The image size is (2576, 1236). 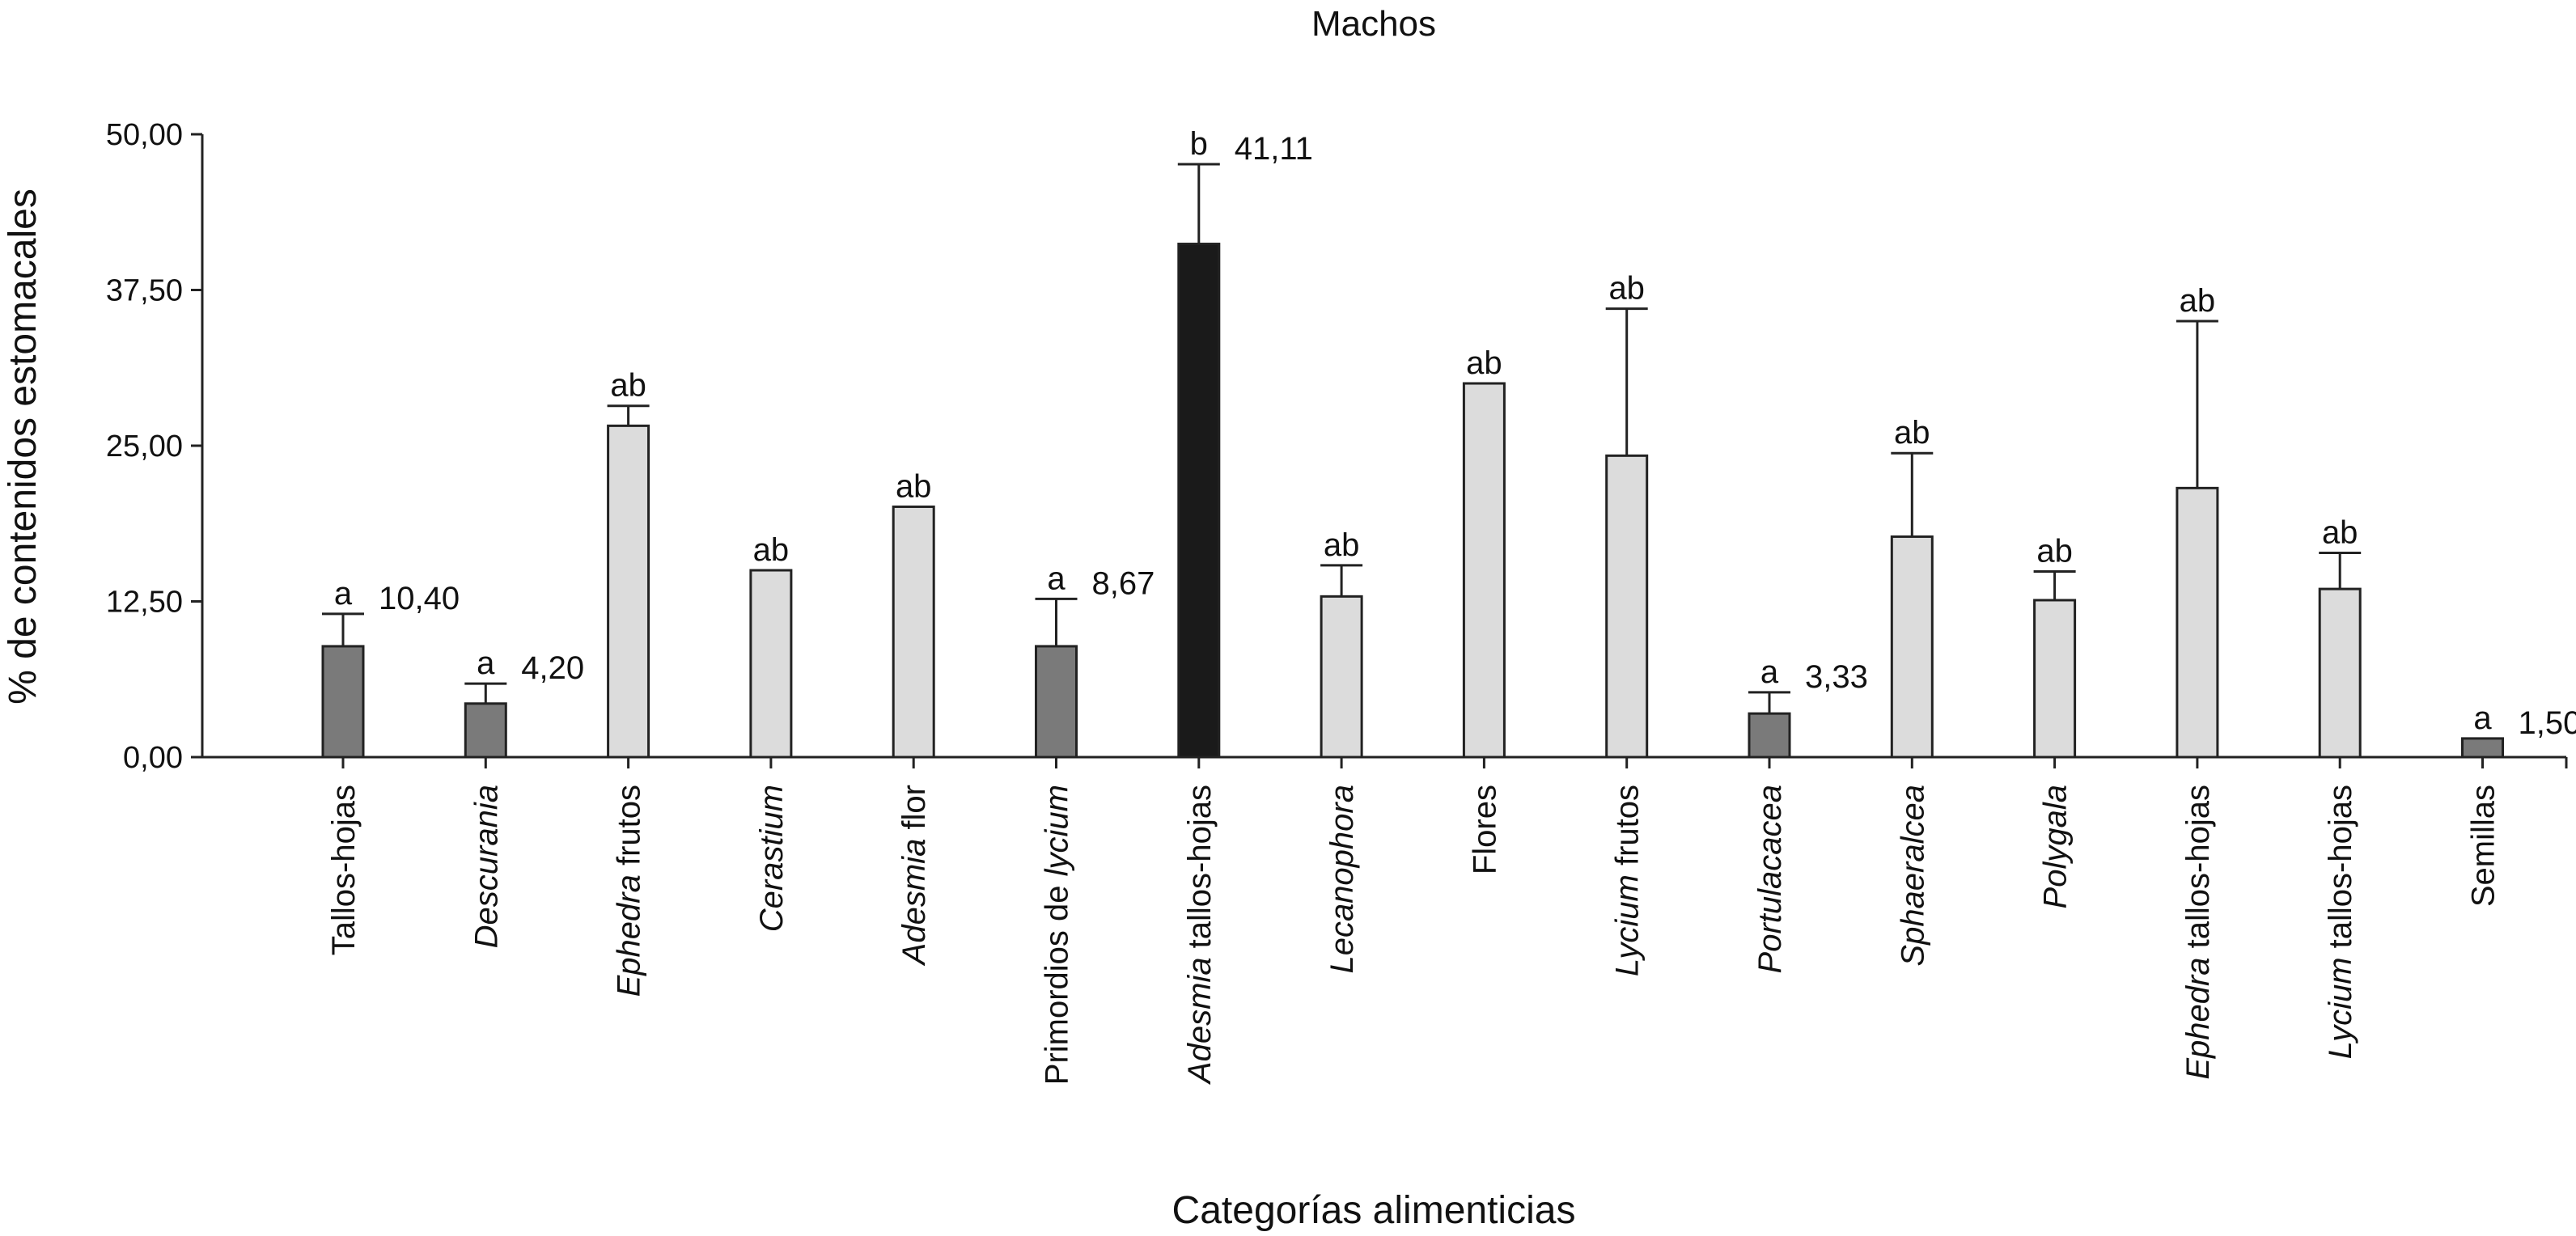 I want to click on x-axis-title: Categorías alimenticias, so click(x=1374, y=1210).